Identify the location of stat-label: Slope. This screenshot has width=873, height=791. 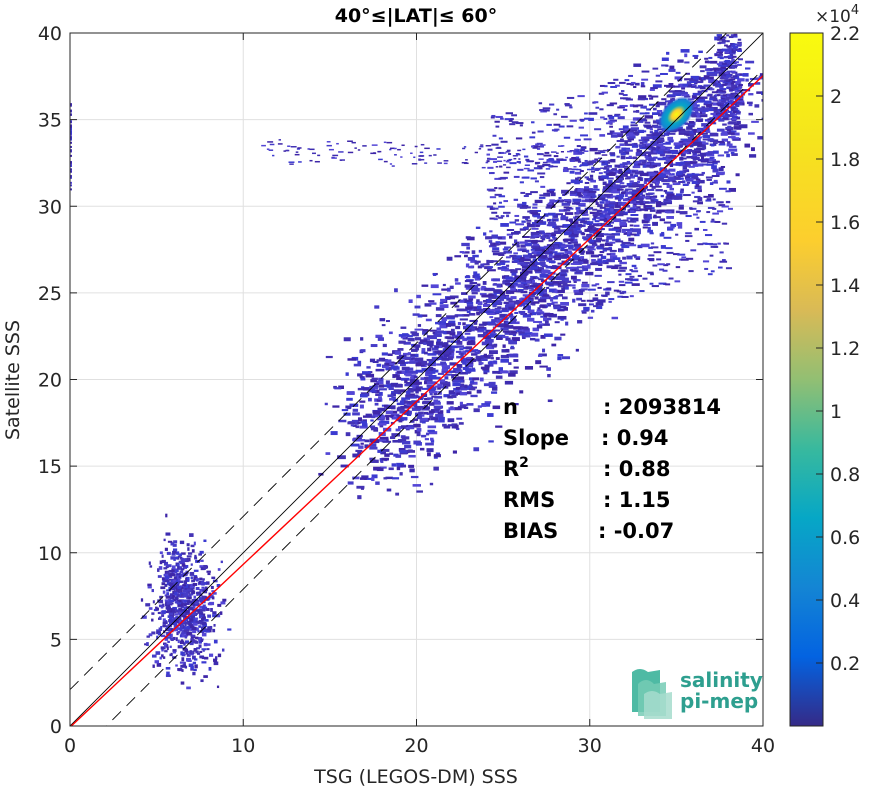
(536, 438).